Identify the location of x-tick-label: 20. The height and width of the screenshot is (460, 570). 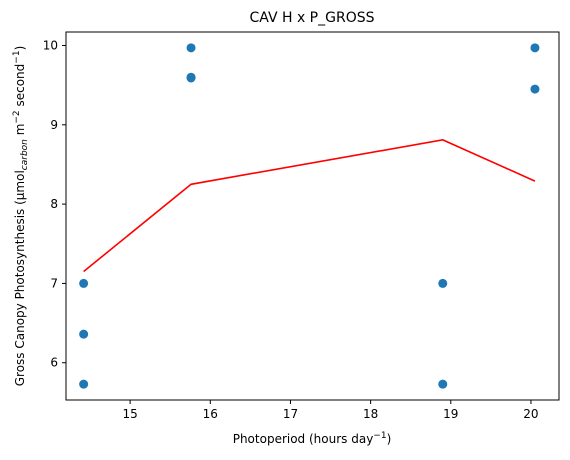
(530, 414).